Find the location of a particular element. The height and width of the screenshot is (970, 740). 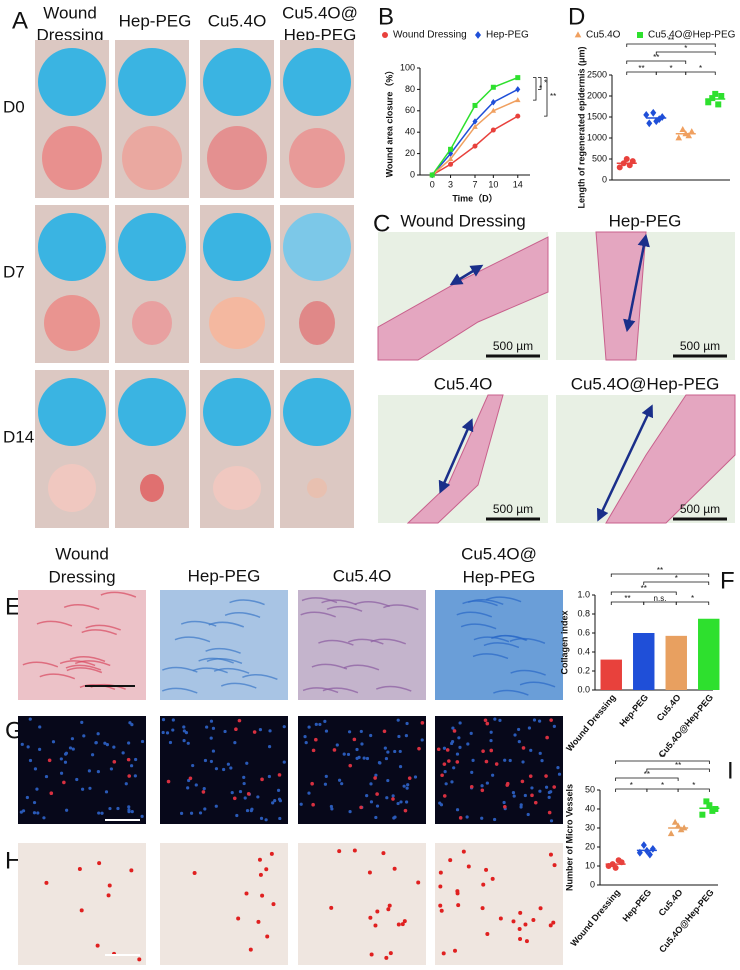

panel-label: A is located at coordinates (20, 20).